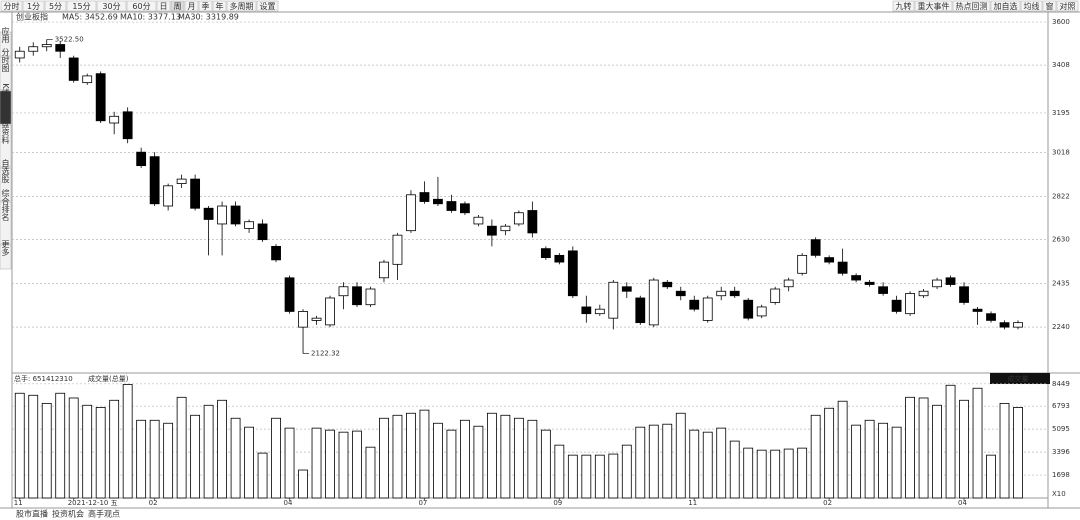 The image size is (1080, 520). What do you see at coordinates (5, 35) in the screenshot?
I see `side-tab-label: 应用` at bounding box center [5, 35].